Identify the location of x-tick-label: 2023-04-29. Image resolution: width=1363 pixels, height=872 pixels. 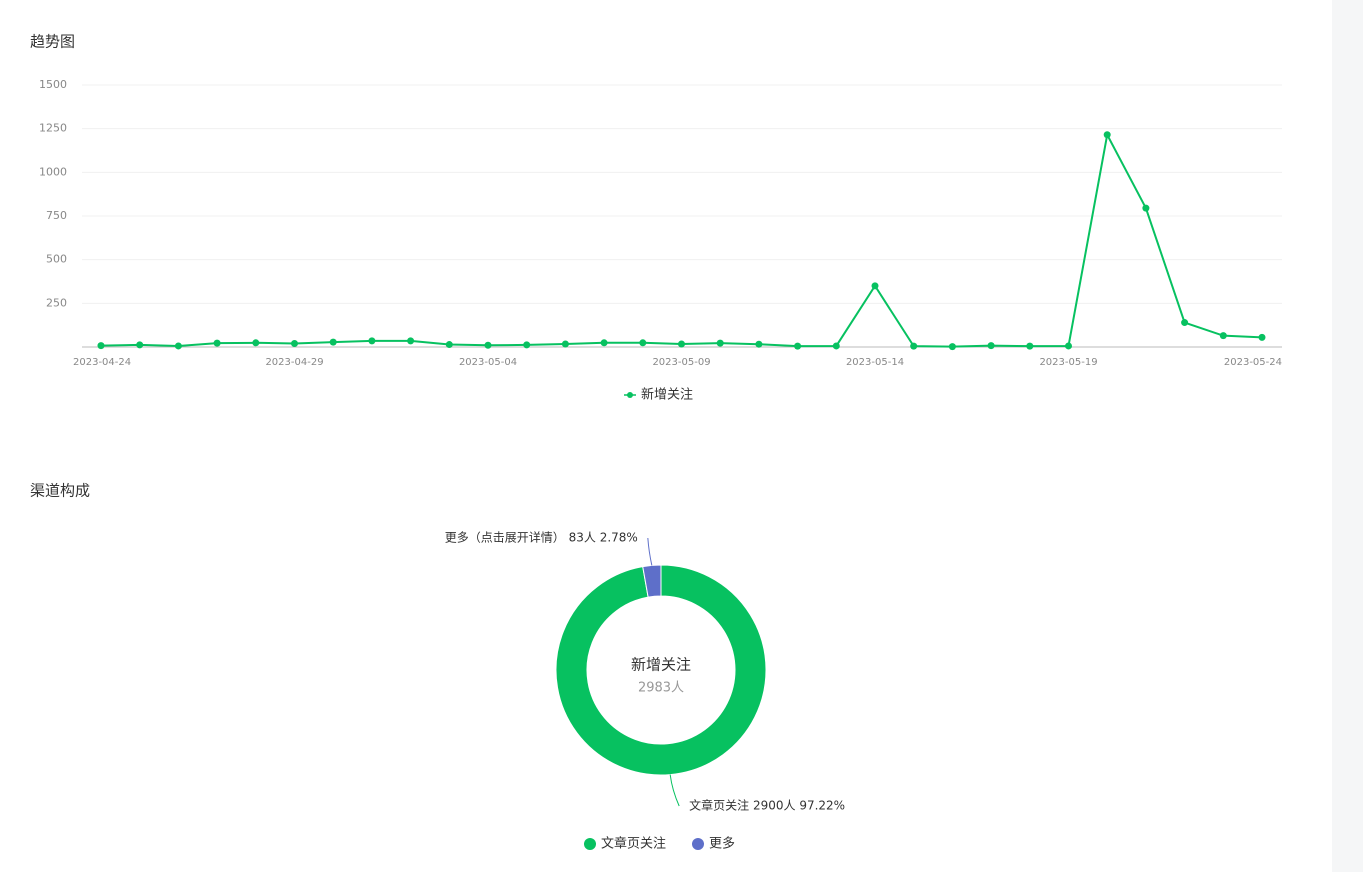
(294, 362).